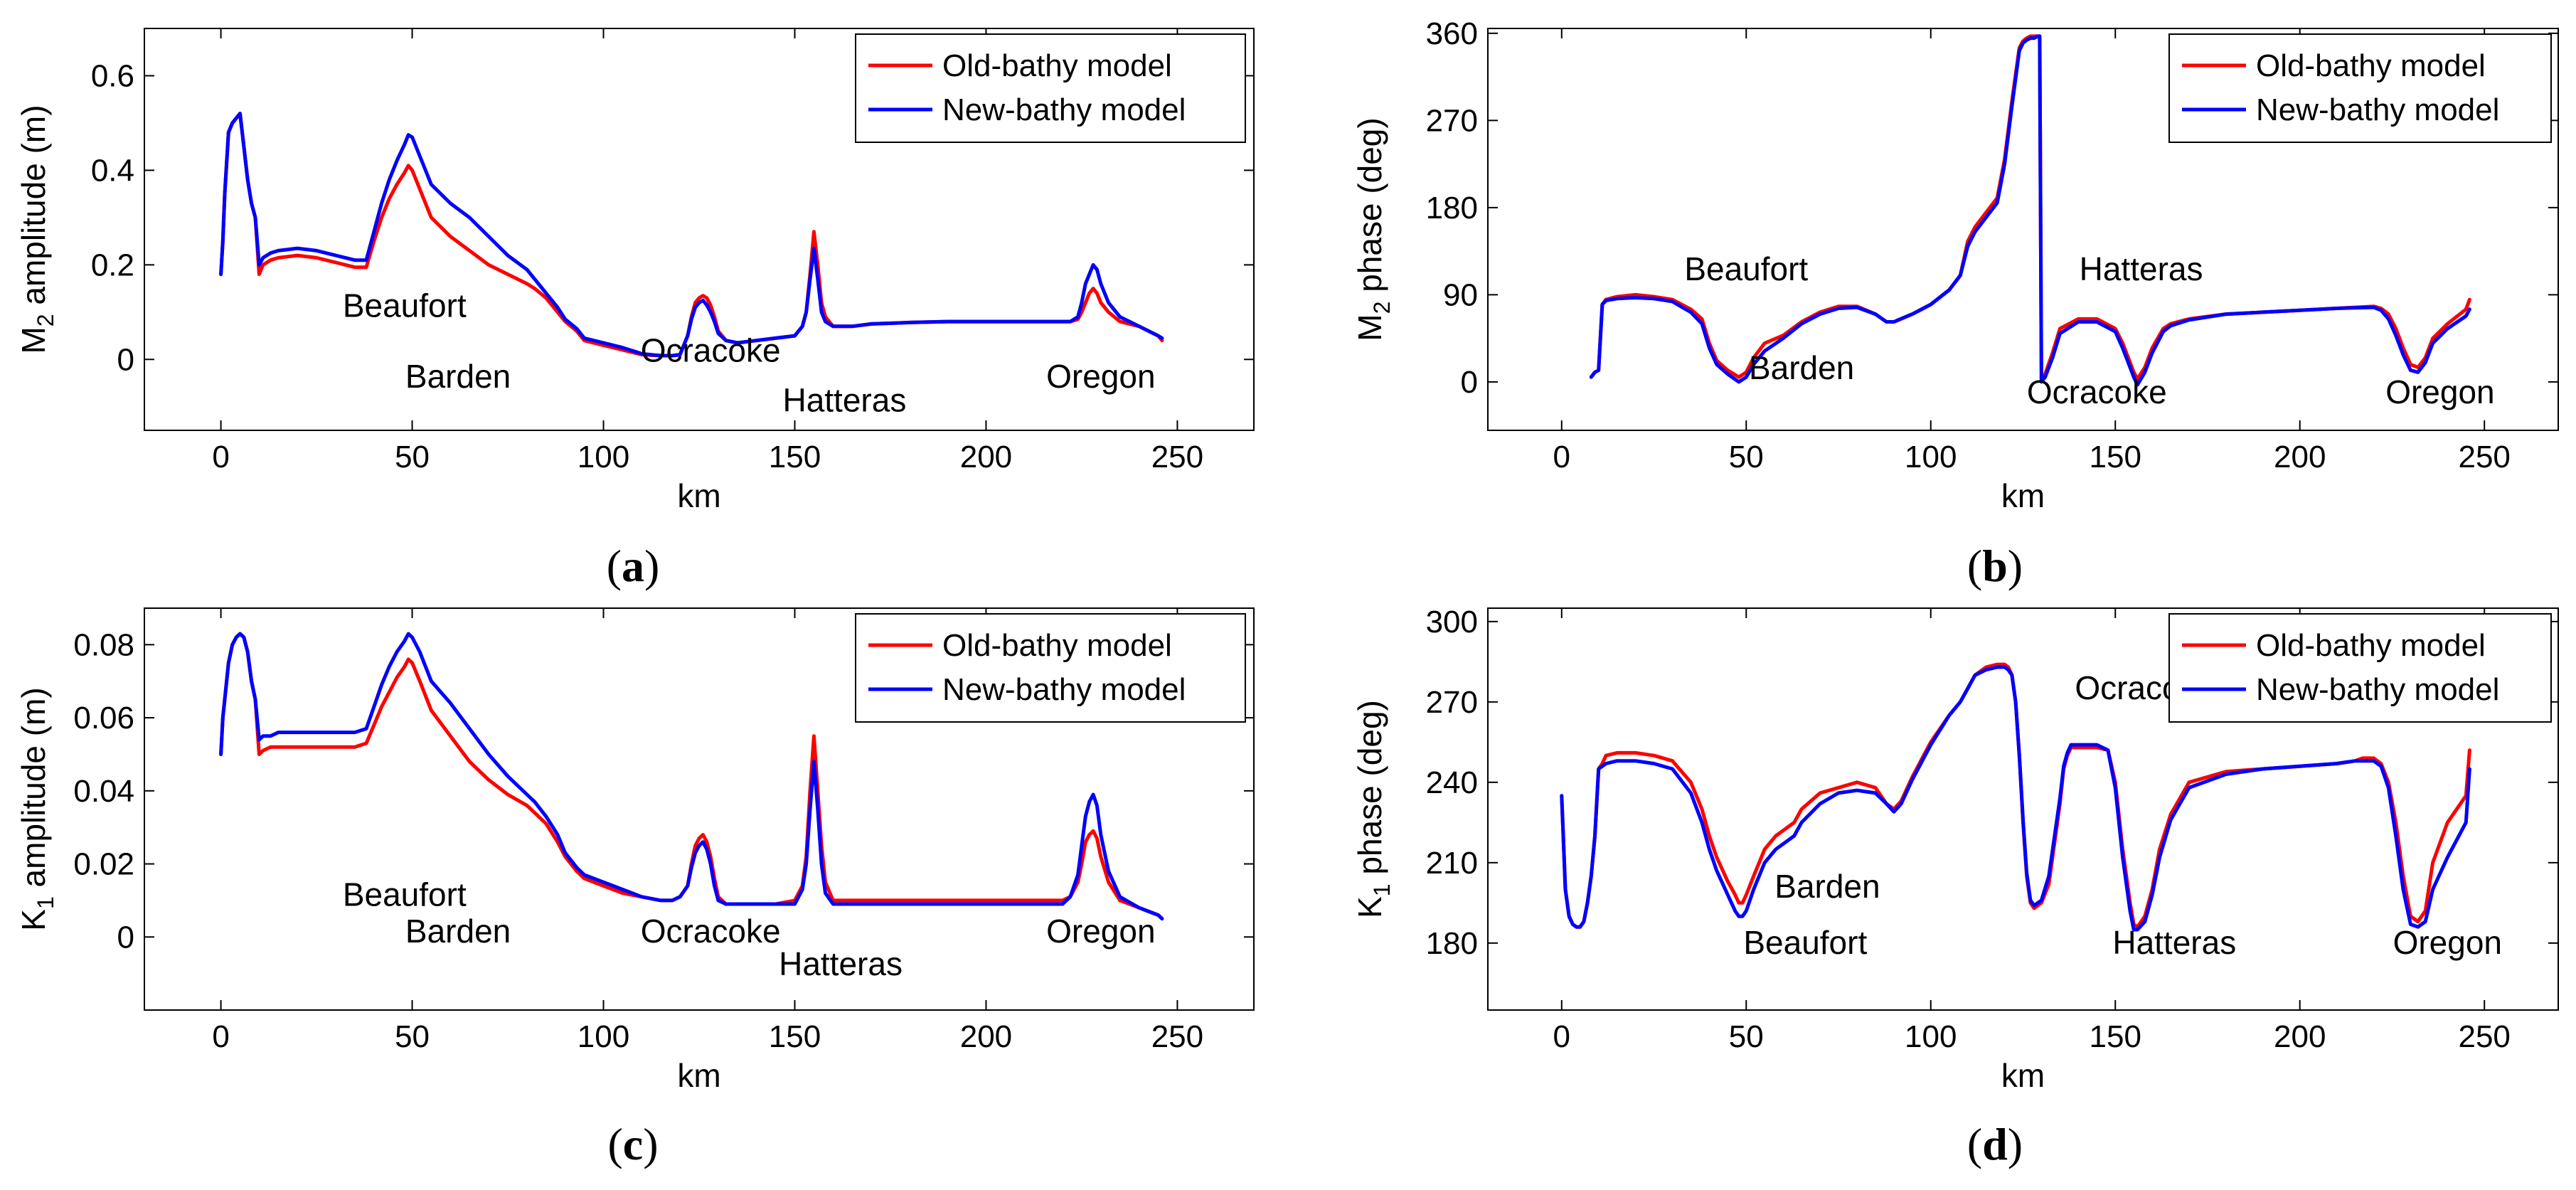  What do you see at coordinates (1995, 1144) in the screenshot?
I see `panel-label-d: (d)` at bounding box center [1995, 1144].